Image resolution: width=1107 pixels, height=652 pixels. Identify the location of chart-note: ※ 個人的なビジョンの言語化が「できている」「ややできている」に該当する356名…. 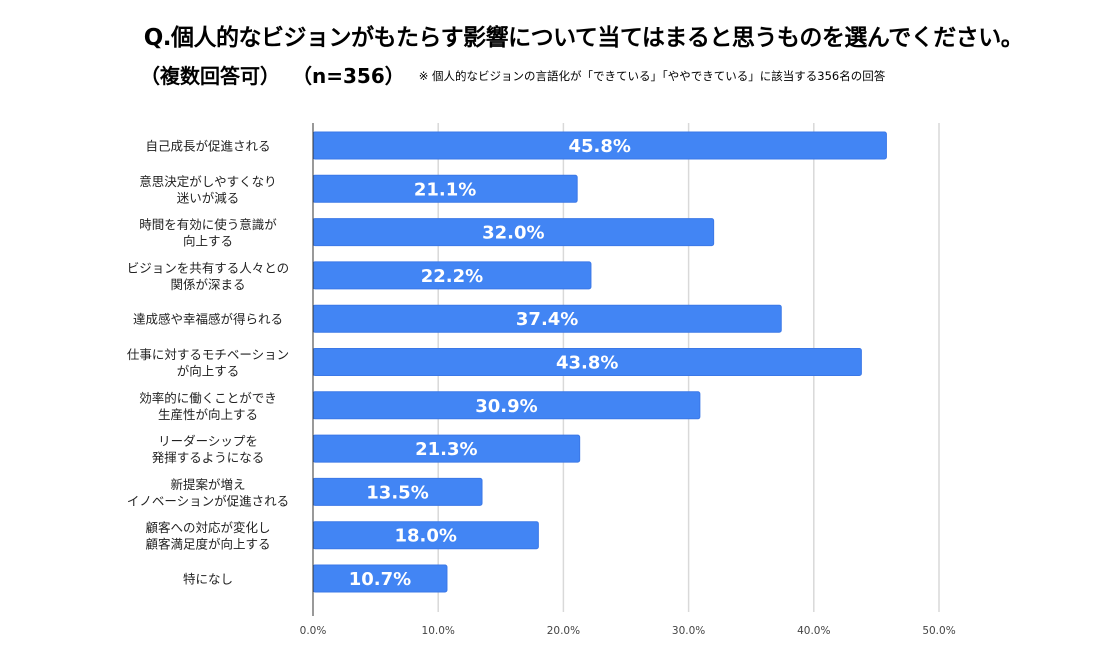
(652, 76).